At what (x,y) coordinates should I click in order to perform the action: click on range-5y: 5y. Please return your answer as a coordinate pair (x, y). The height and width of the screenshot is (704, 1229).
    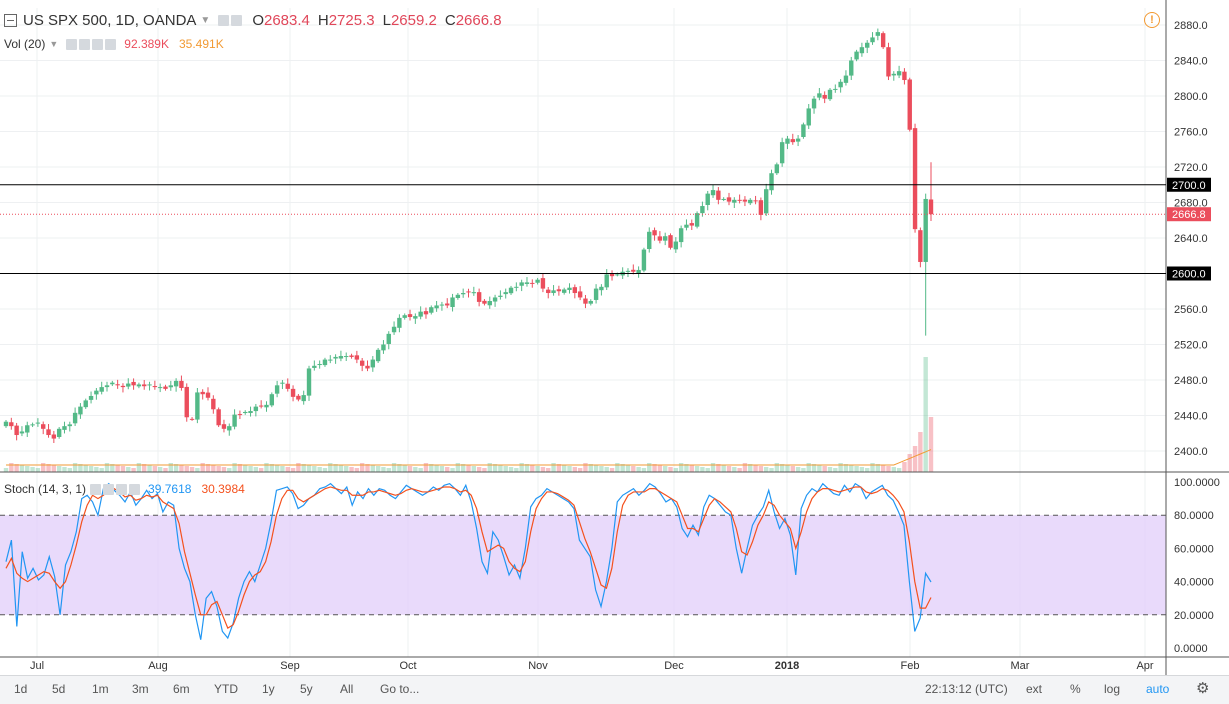
    Looking at the image, I should click on (306, 689).